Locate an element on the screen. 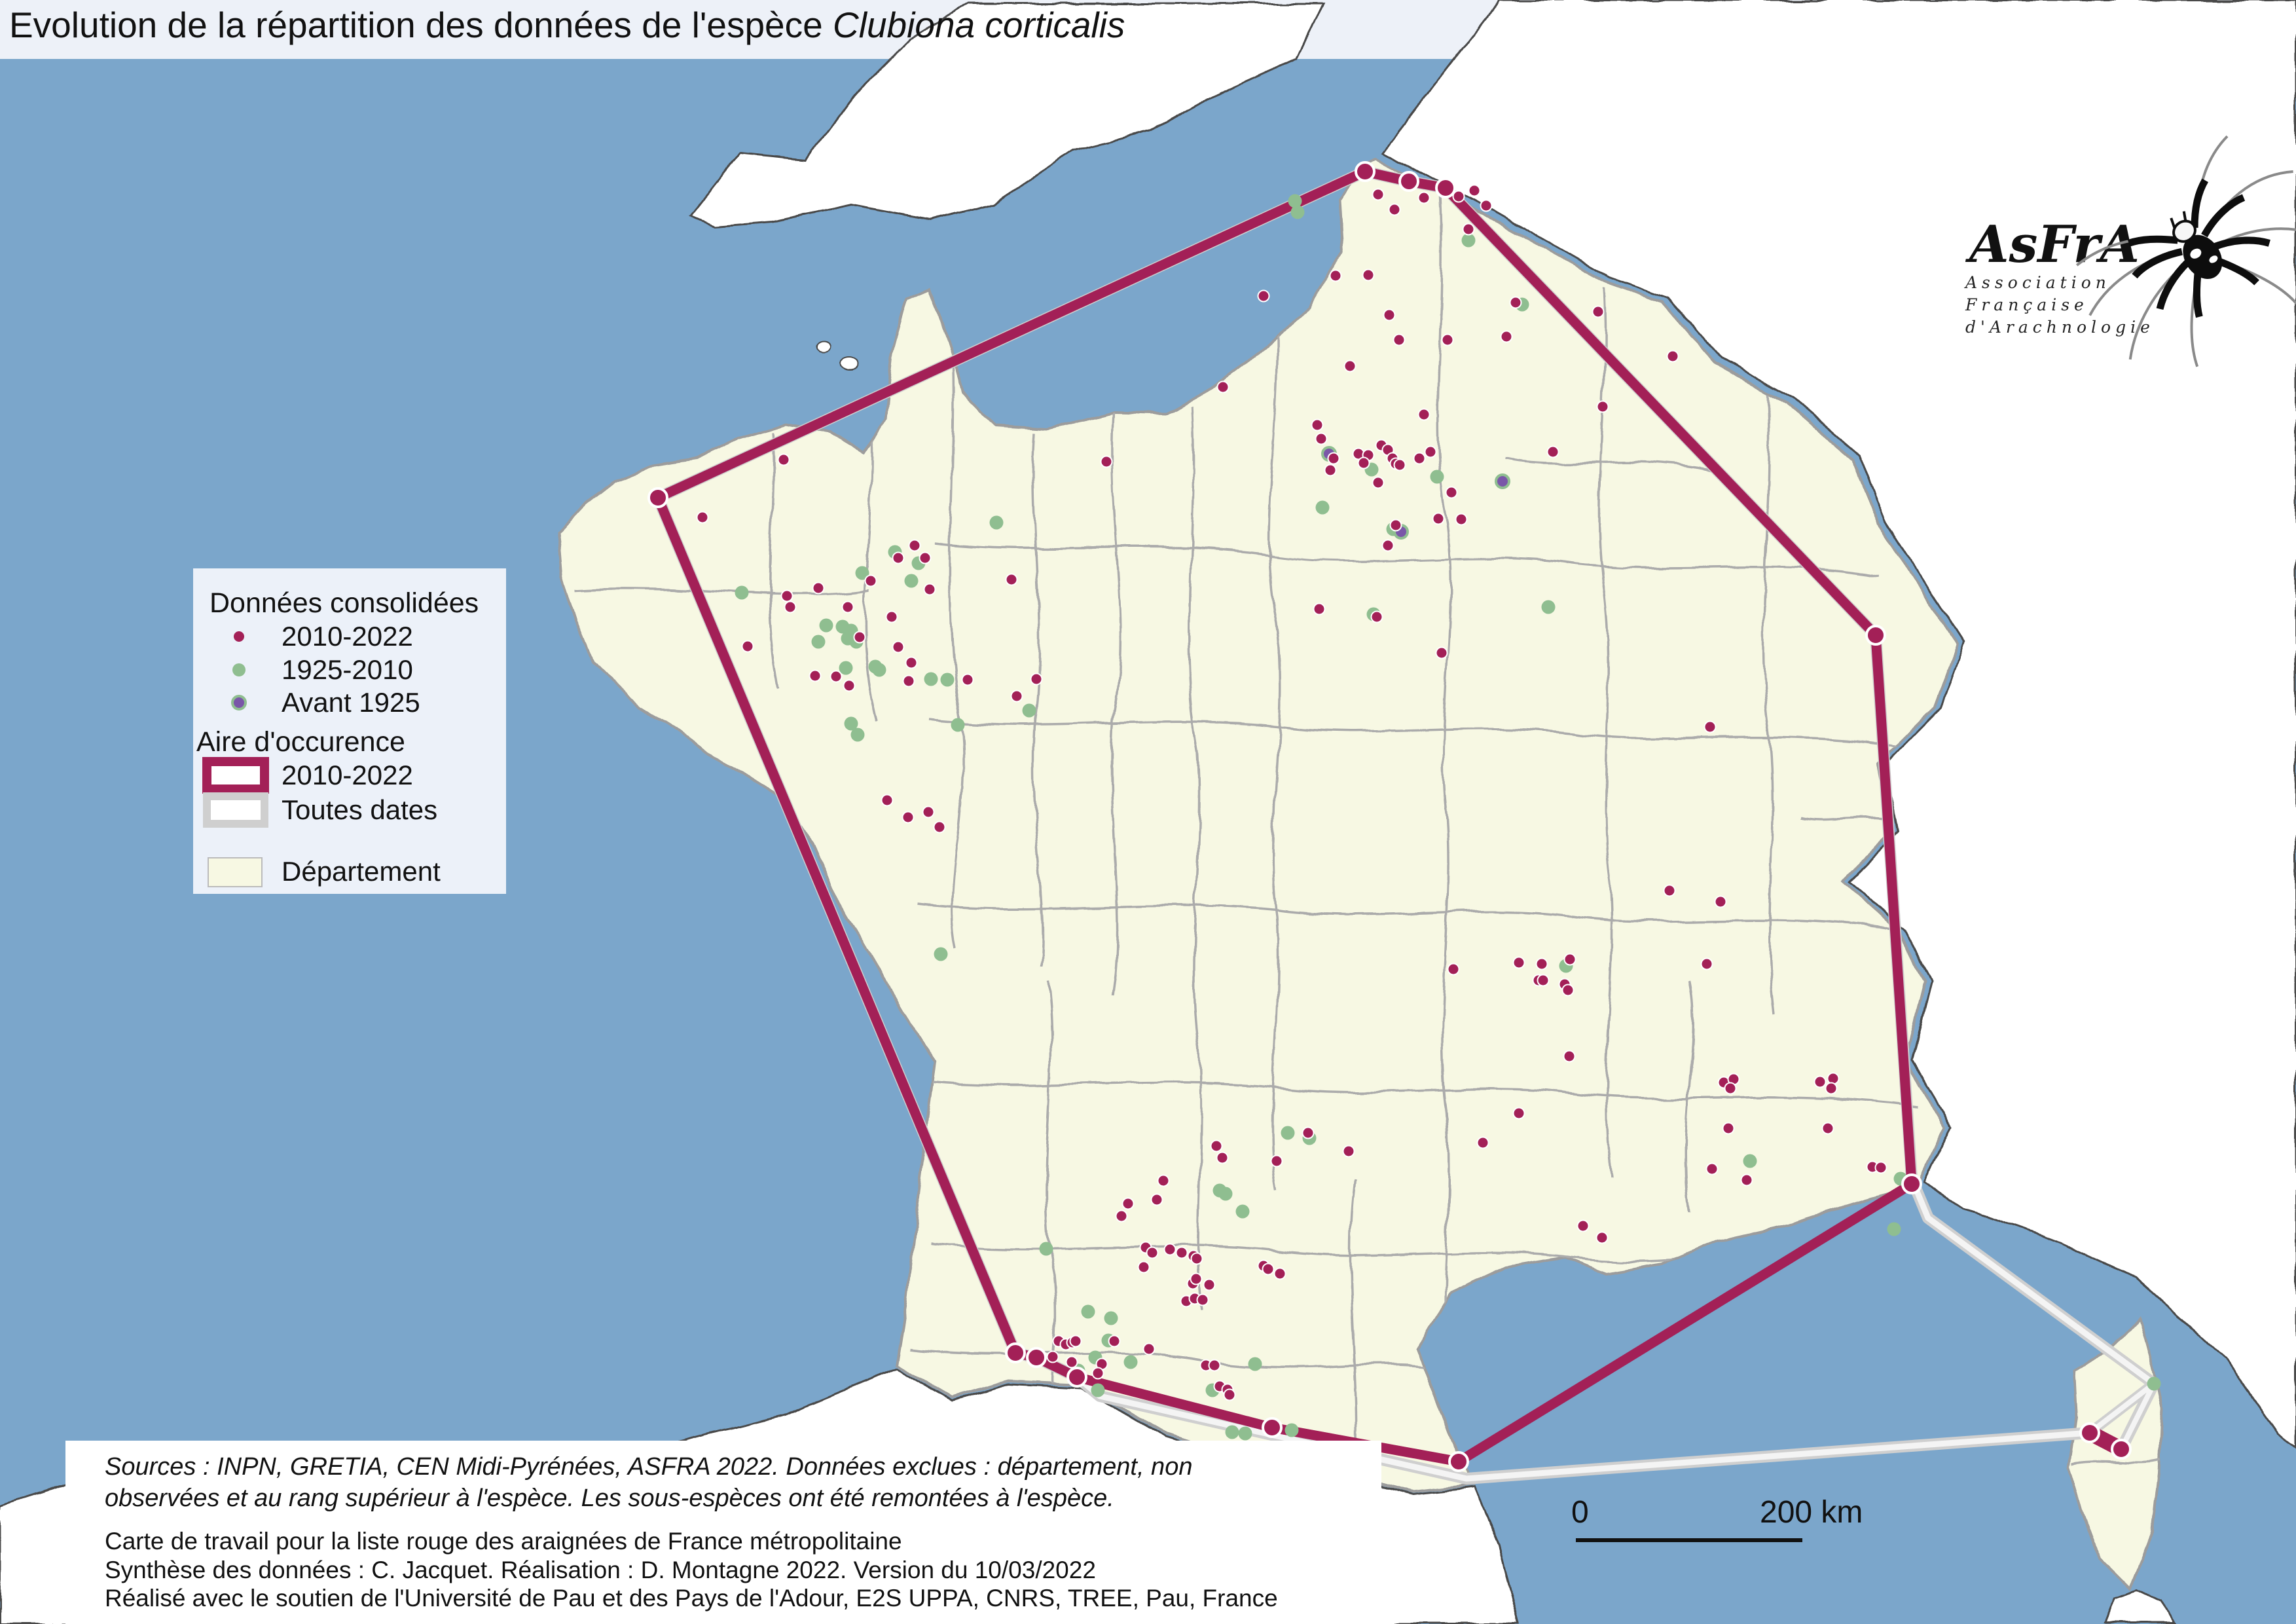  legend-label-2010-2022: 2010-2022 is located at coordinates (347, 636).